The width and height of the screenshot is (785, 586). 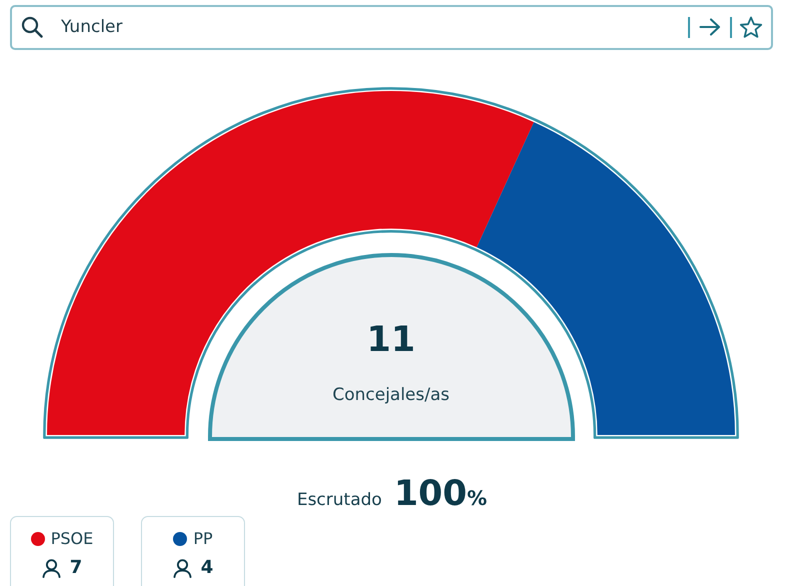 I want to click on legend-label: PSOE, so click(x=72, y=539).